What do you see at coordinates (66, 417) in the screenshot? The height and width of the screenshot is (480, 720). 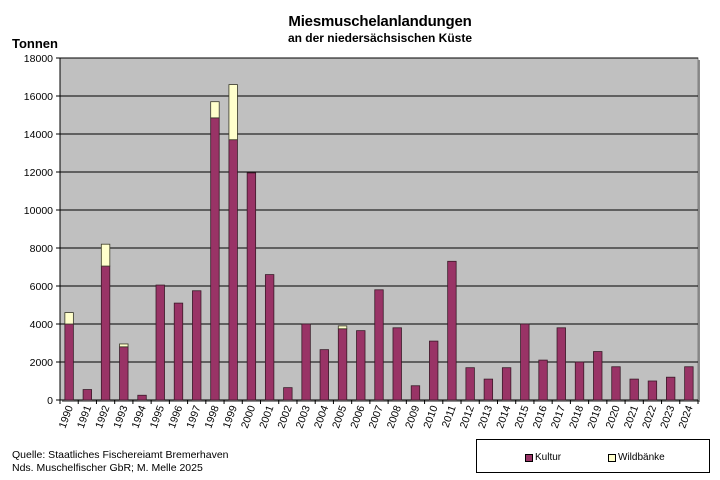 I see `x-tick-label: 1990` at bounding box center [66, 417].